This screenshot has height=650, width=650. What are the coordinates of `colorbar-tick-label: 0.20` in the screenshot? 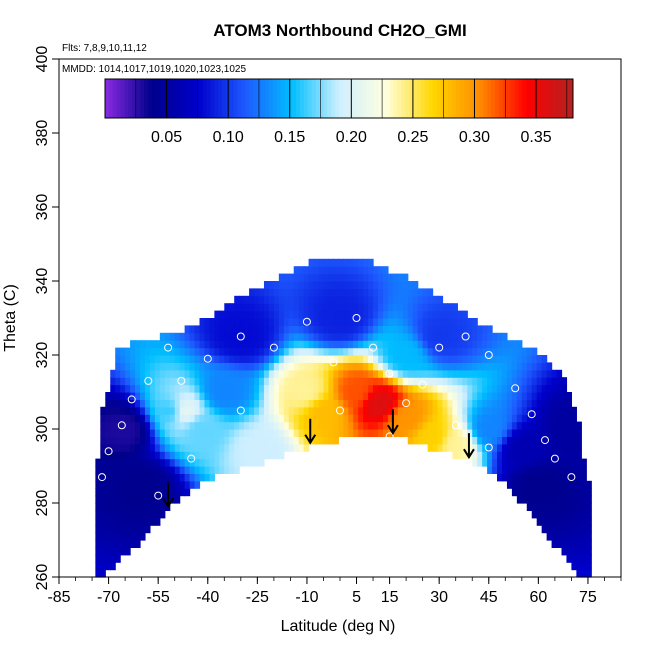 It's located at (351, 137).